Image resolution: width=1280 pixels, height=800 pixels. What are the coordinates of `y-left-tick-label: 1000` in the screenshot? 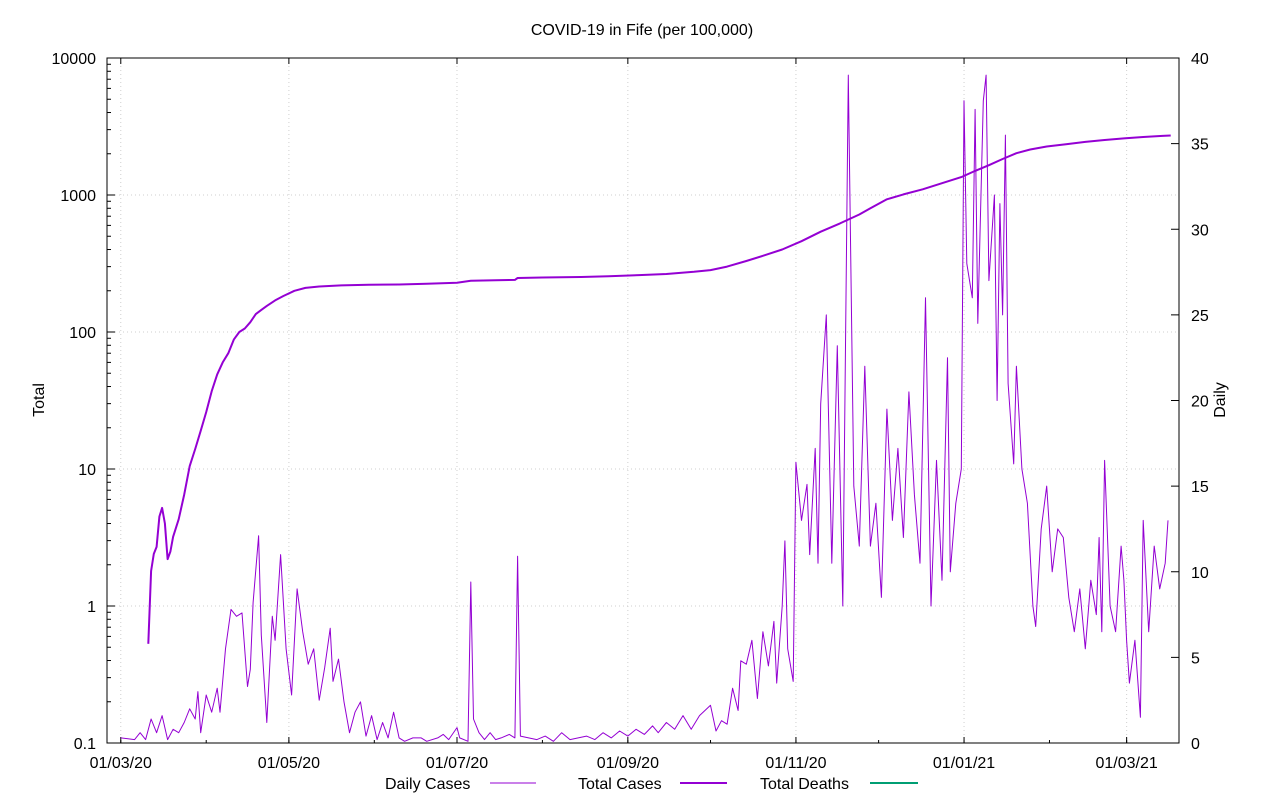 It's located at (78, 196).